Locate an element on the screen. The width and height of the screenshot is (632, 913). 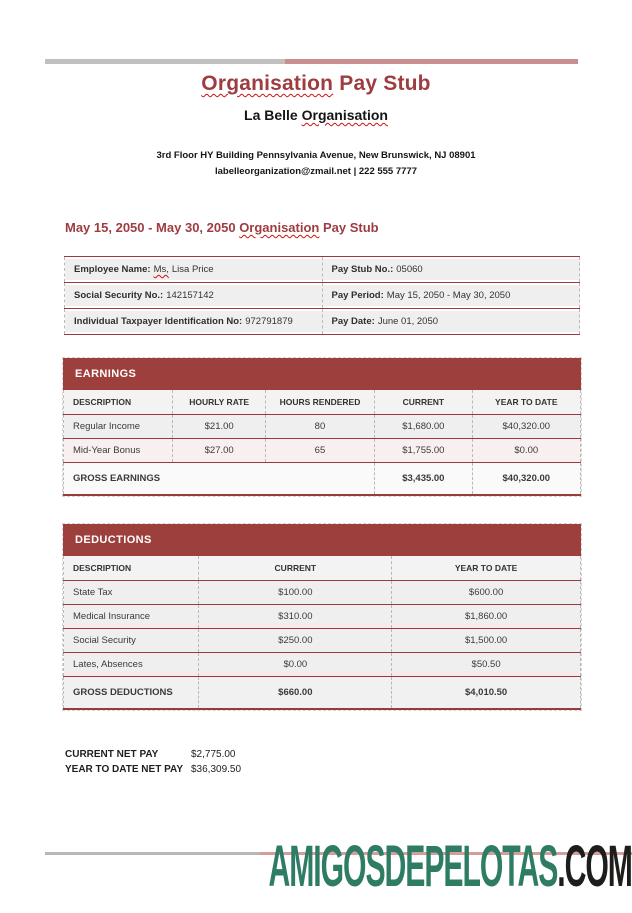
watermark: AMIGOSDEPELOTAS.COM is located at coordinates (450, 867).